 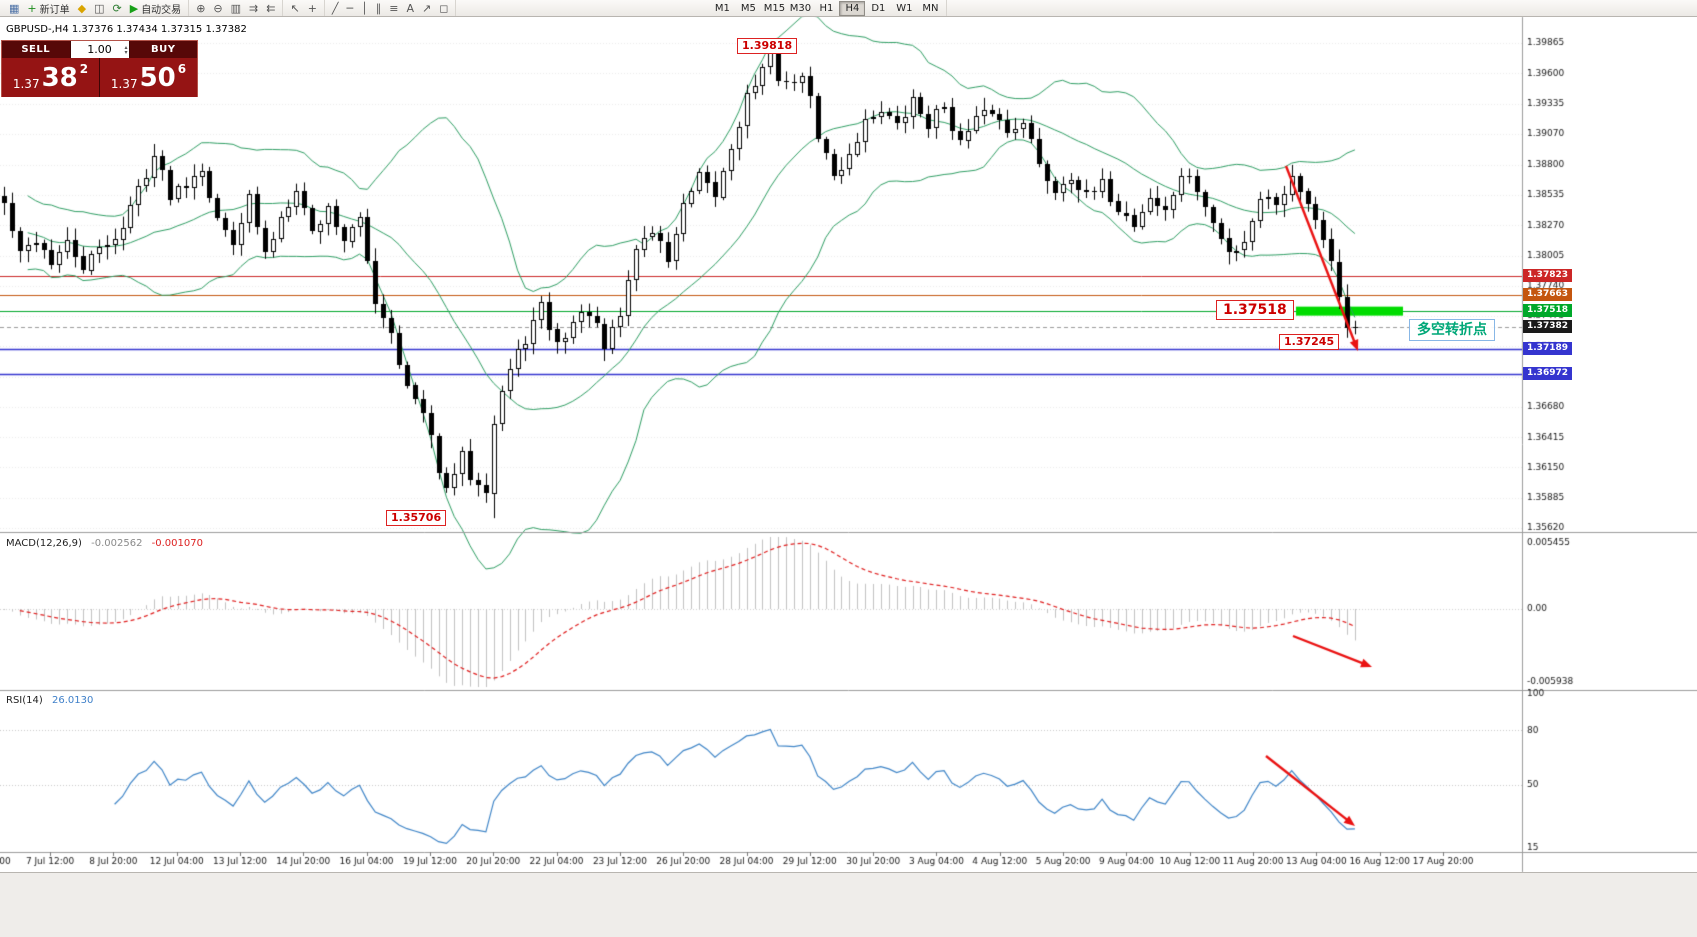 What do you see at coordinates (748, 8) in the screenshot?
I see `timeframe-button-M5: M5` at bounding box center [748, 8].